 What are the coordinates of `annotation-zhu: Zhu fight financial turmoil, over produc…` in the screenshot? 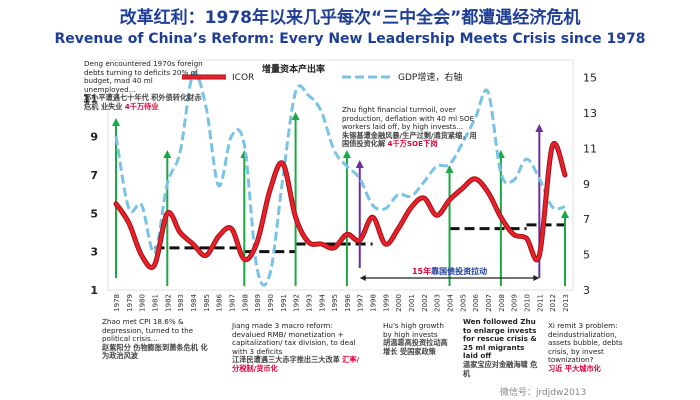 It's located at (411, 127).